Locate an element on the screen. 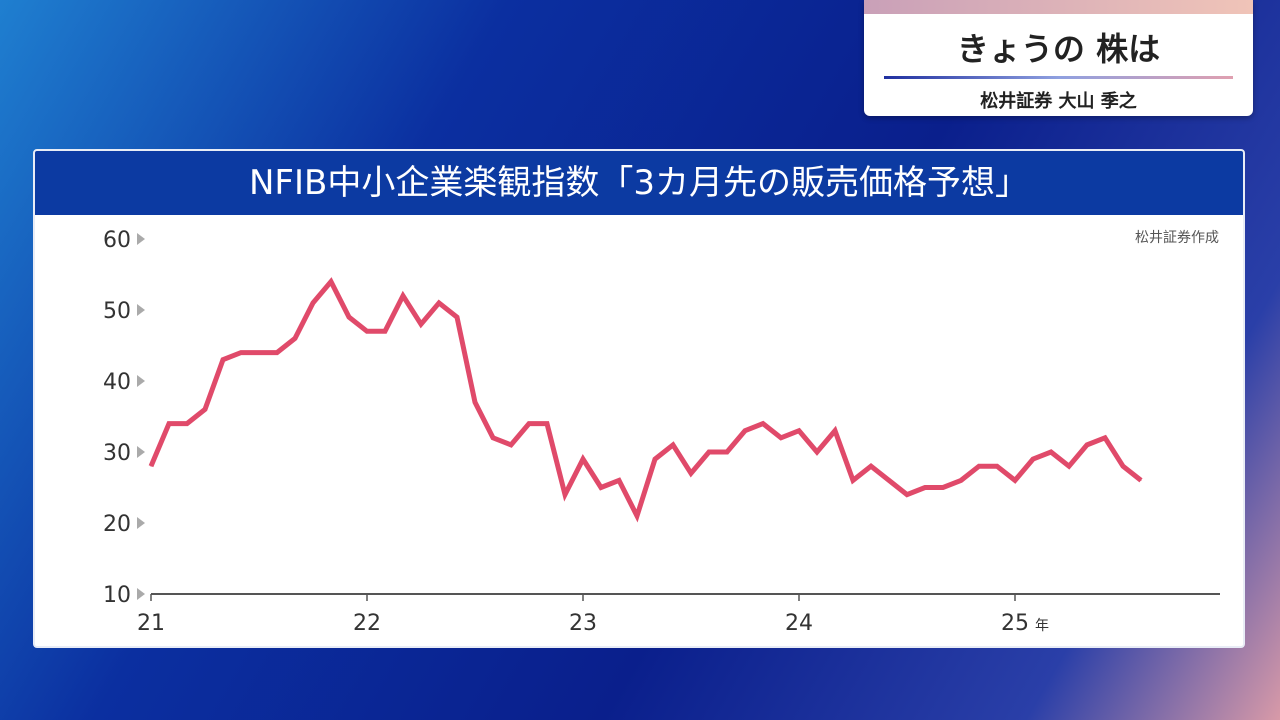 This screenshot has height=720, width=1280. card-divider is located at coordinates (1058, 77).